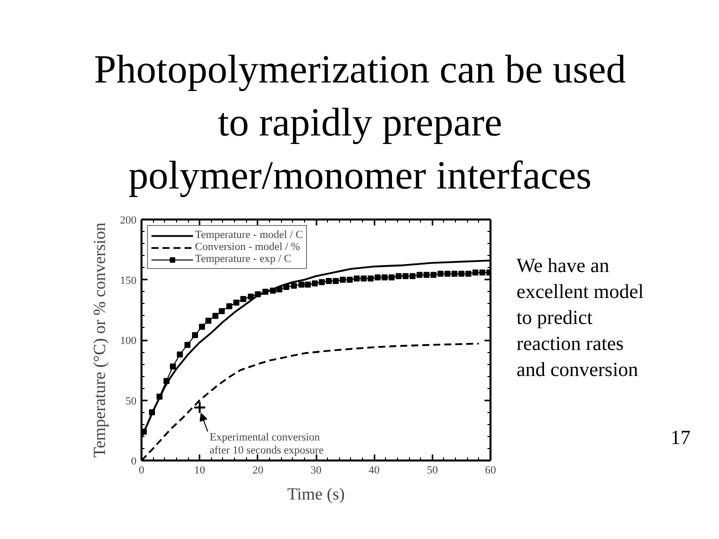 This screenshot has width=719, height=539. What do you see at coordinates (131, 401) in the screenshot?
I see `y-tick-label: 50` at bounding box center [131, 401].